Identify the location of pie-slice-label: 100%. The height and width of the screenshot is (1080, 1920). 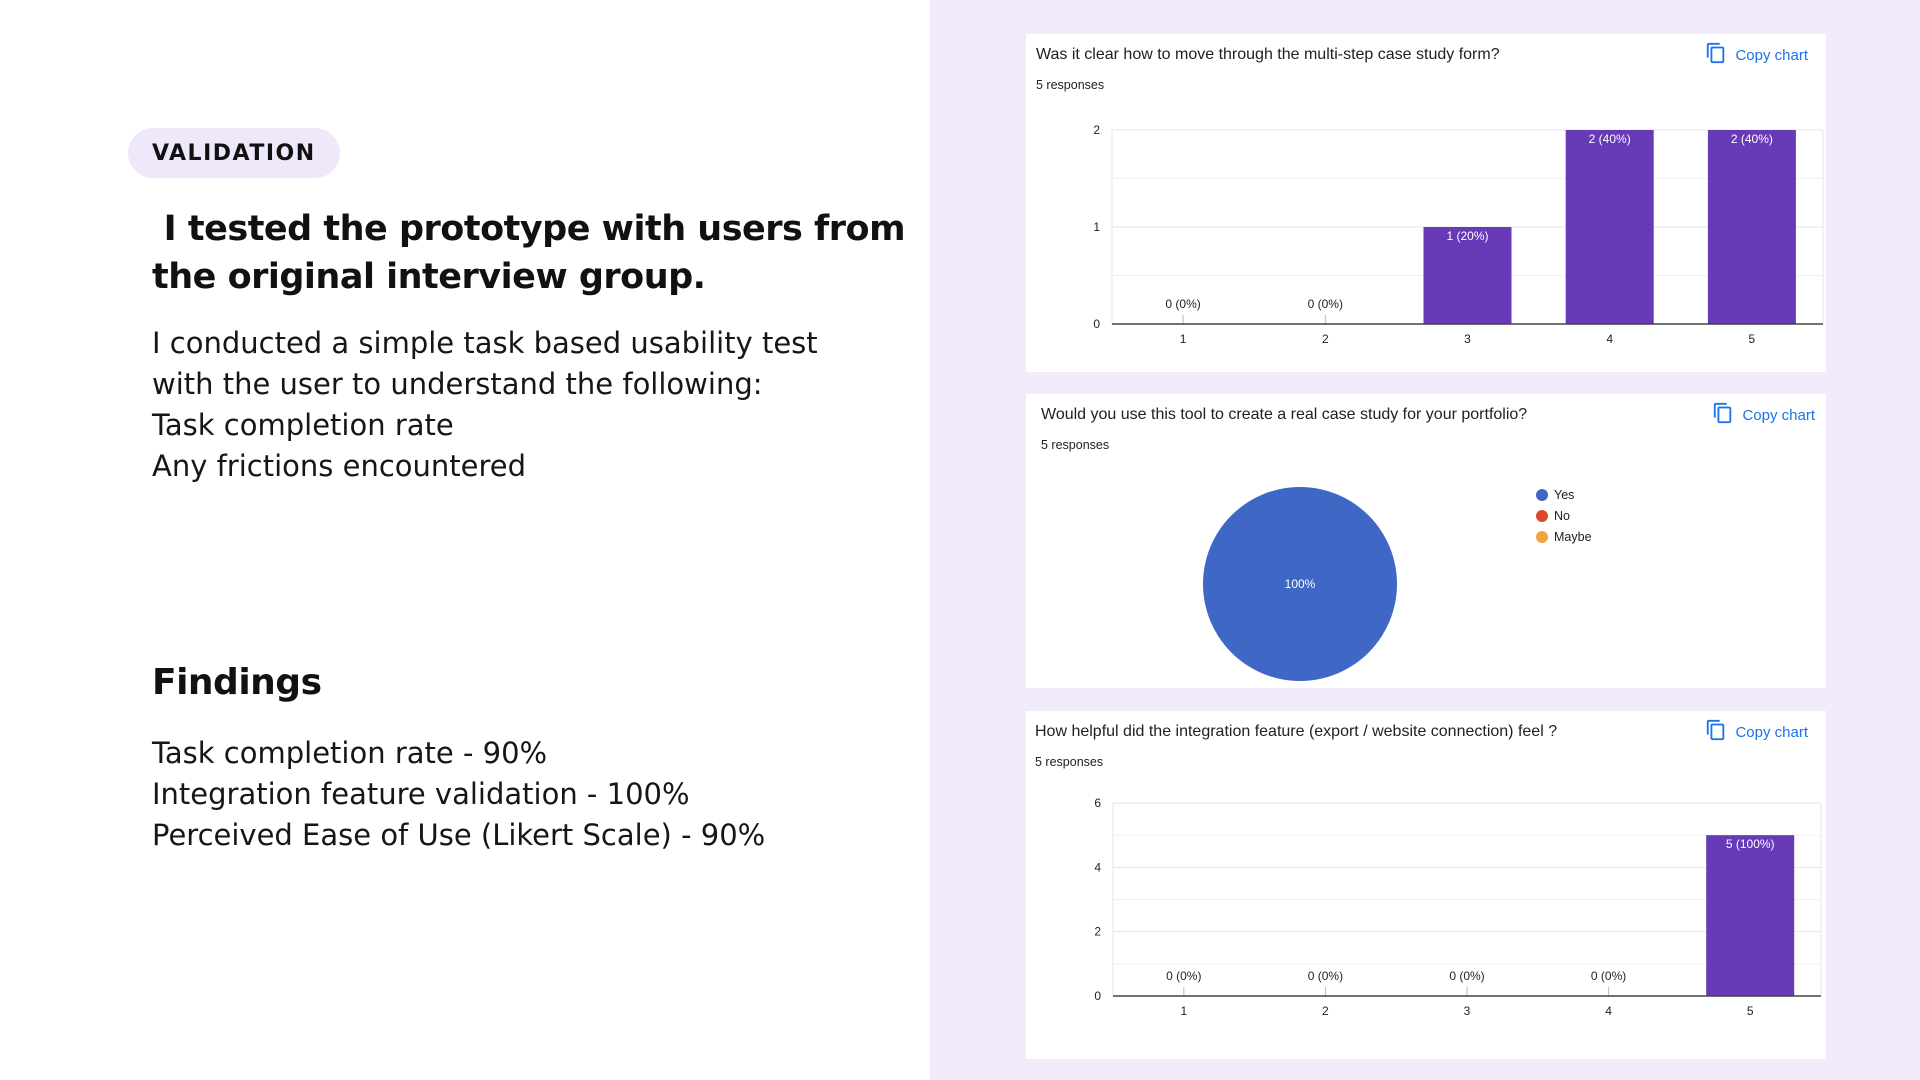
(1300, 584).